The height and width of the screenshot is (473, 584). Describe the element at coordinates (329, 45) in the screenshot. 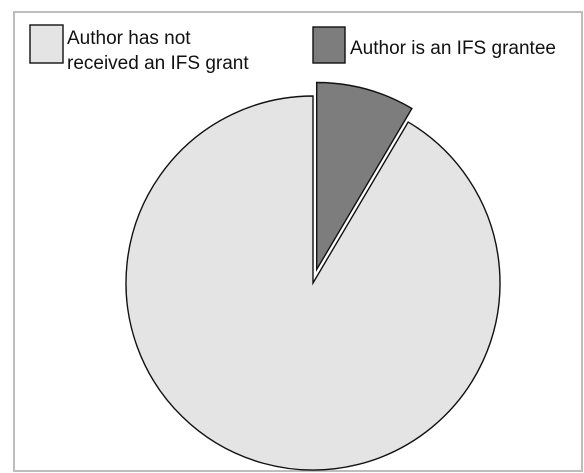

I see `legend-swatch-grantee` at that location.